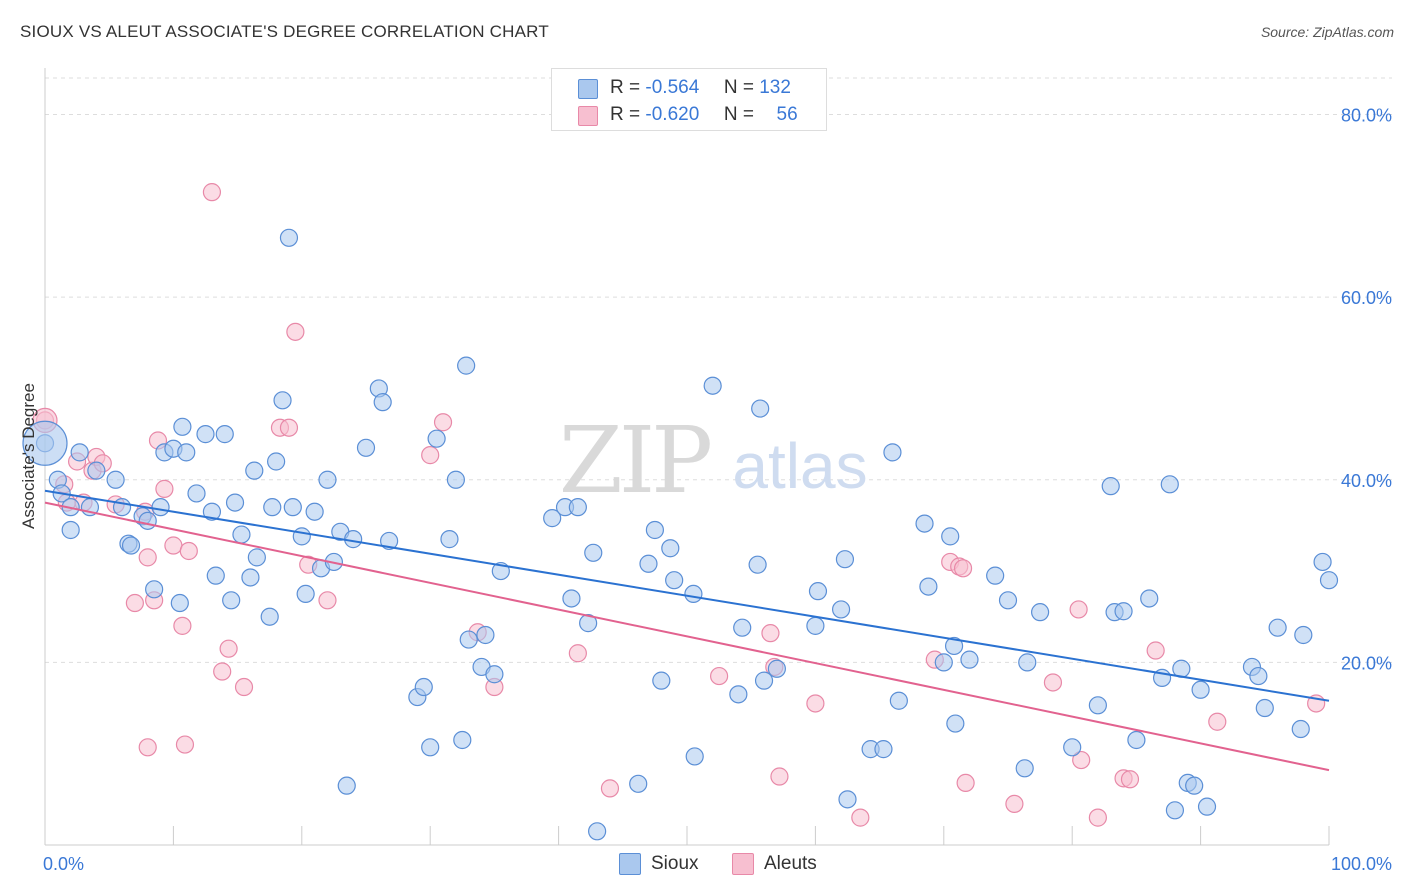 The width and height of the screenshot is (1406, 892). I want to click on legend-text-sioux: R = -0.564 N = 132, so click(700, 88).